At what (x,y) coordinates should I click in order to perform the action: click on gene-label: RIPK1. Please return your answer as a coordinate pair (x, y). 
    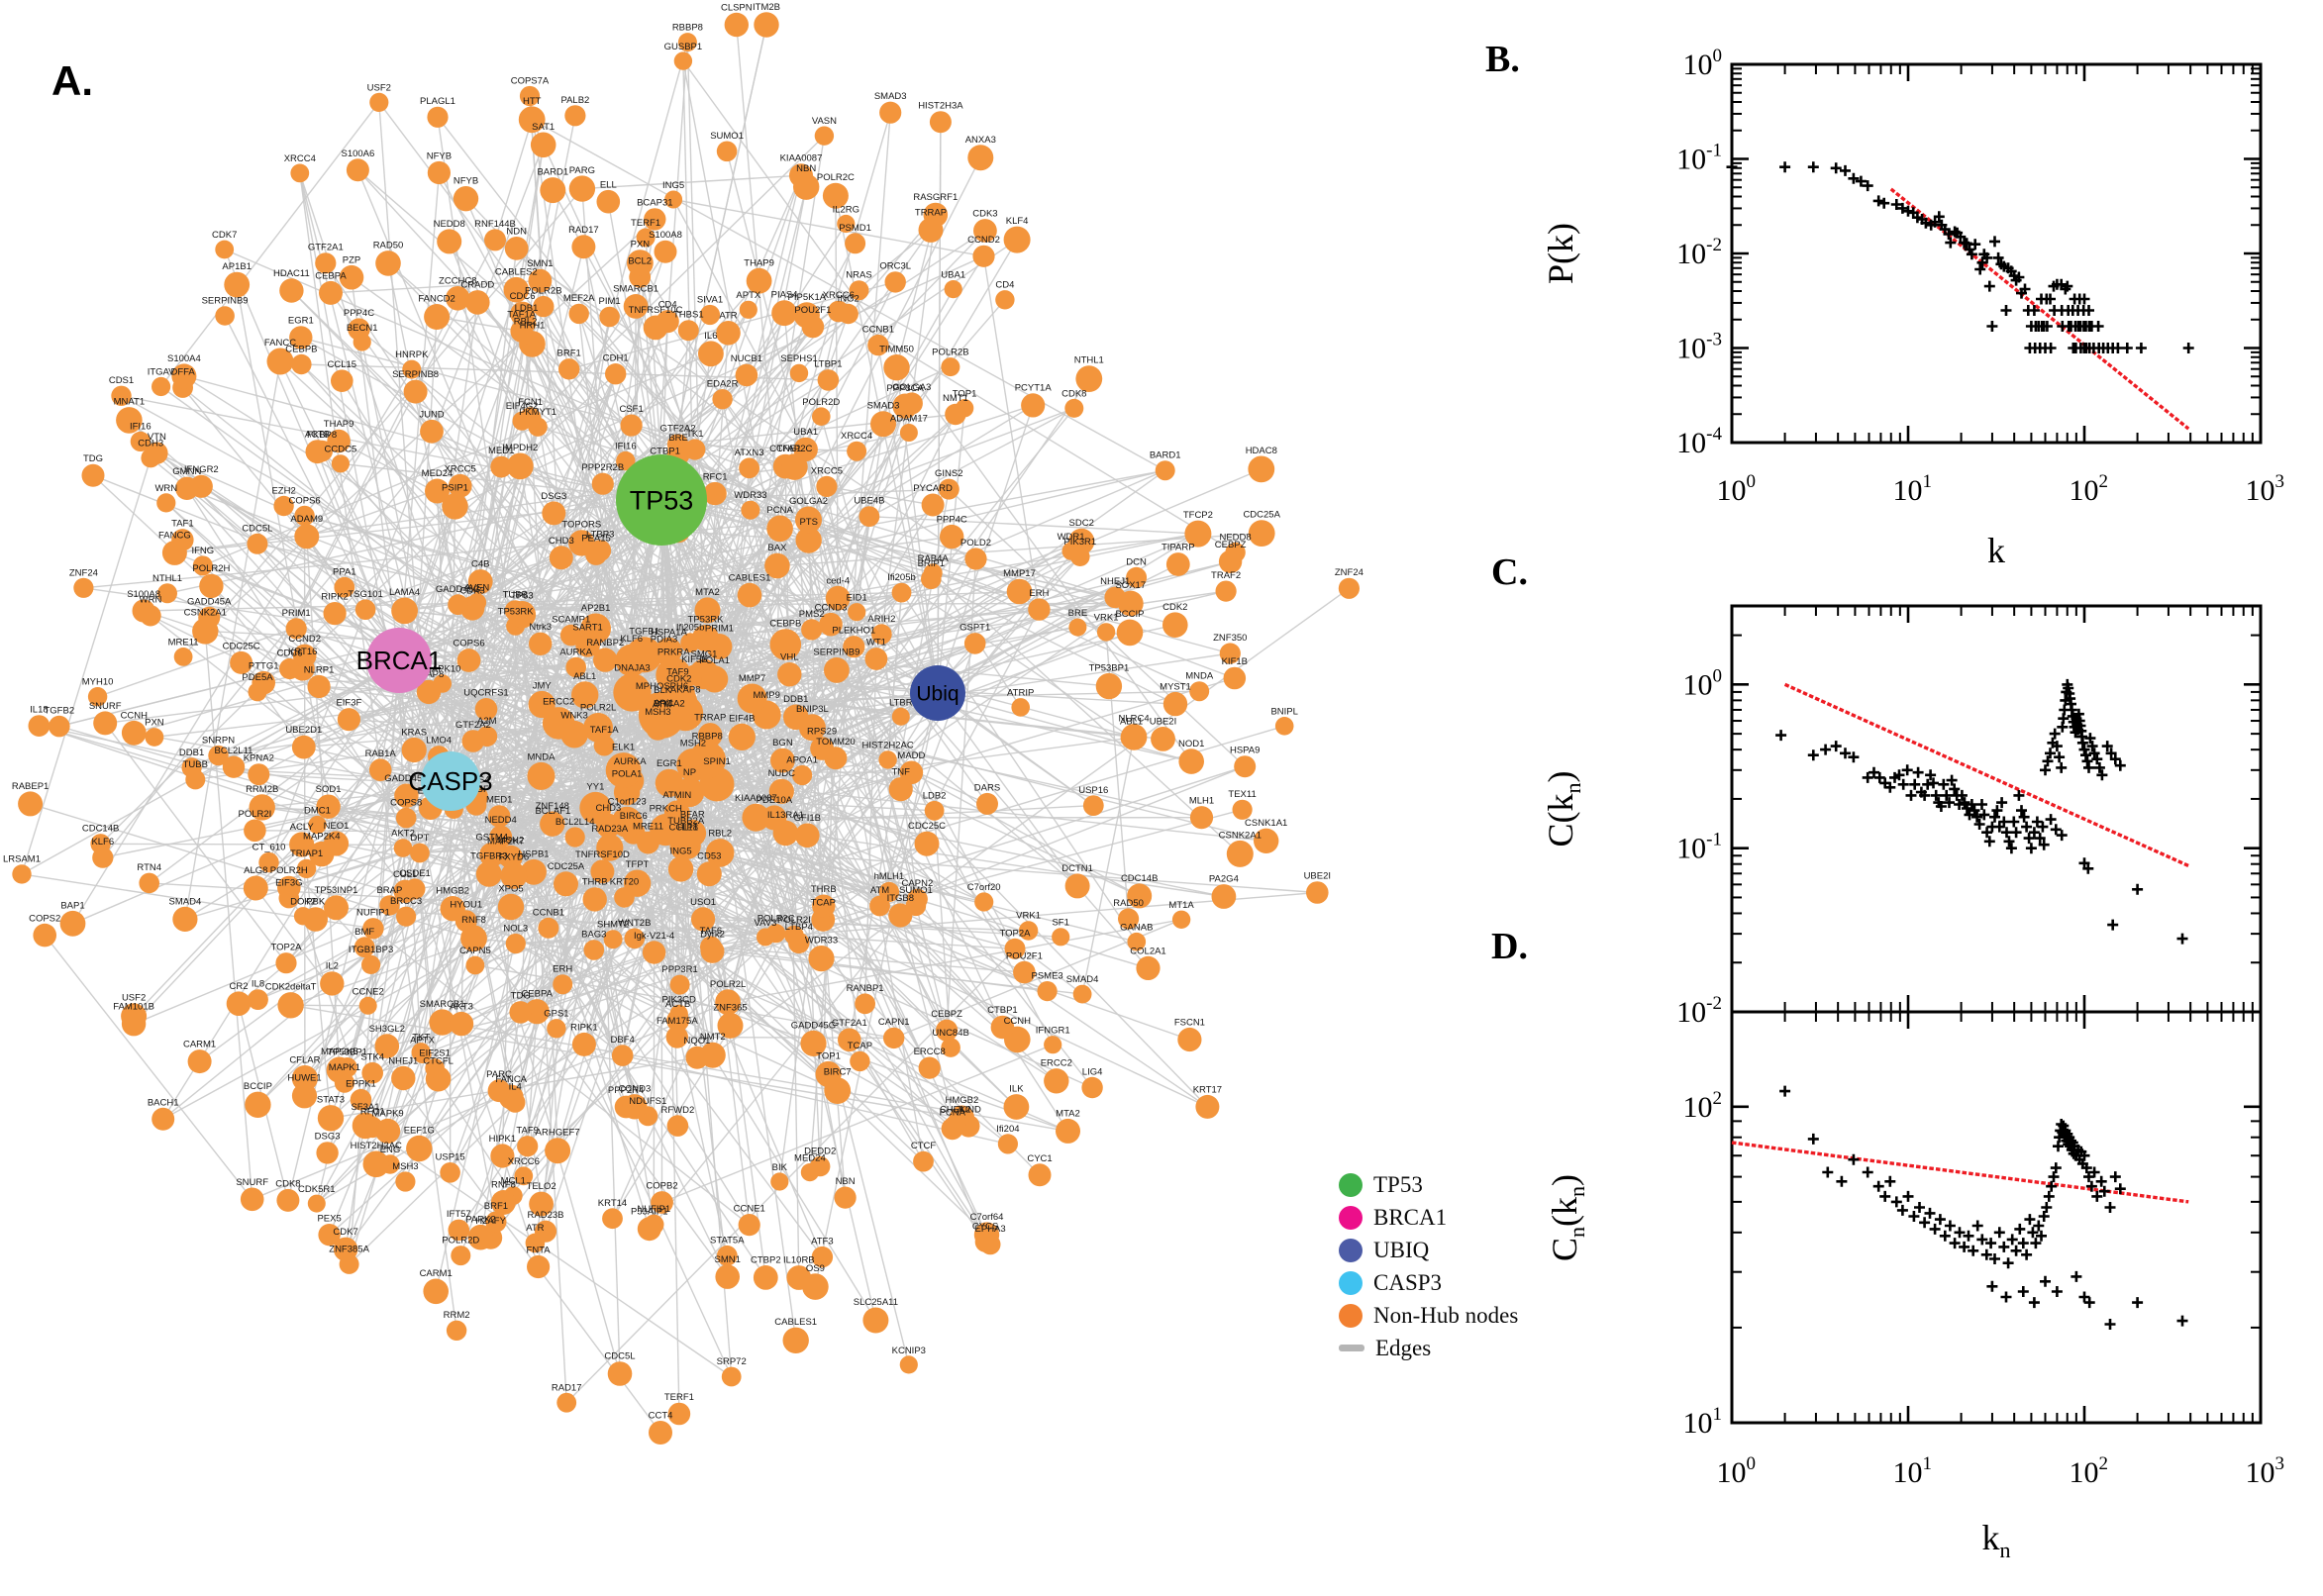
    Looking at the image, I should click on (583, 1027).